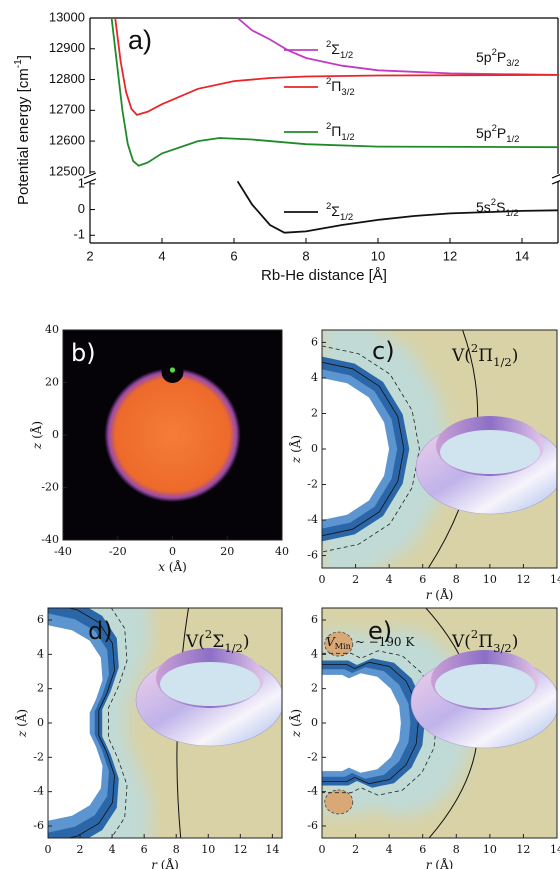  I want to click on repulsive-core, so click(356, 449).